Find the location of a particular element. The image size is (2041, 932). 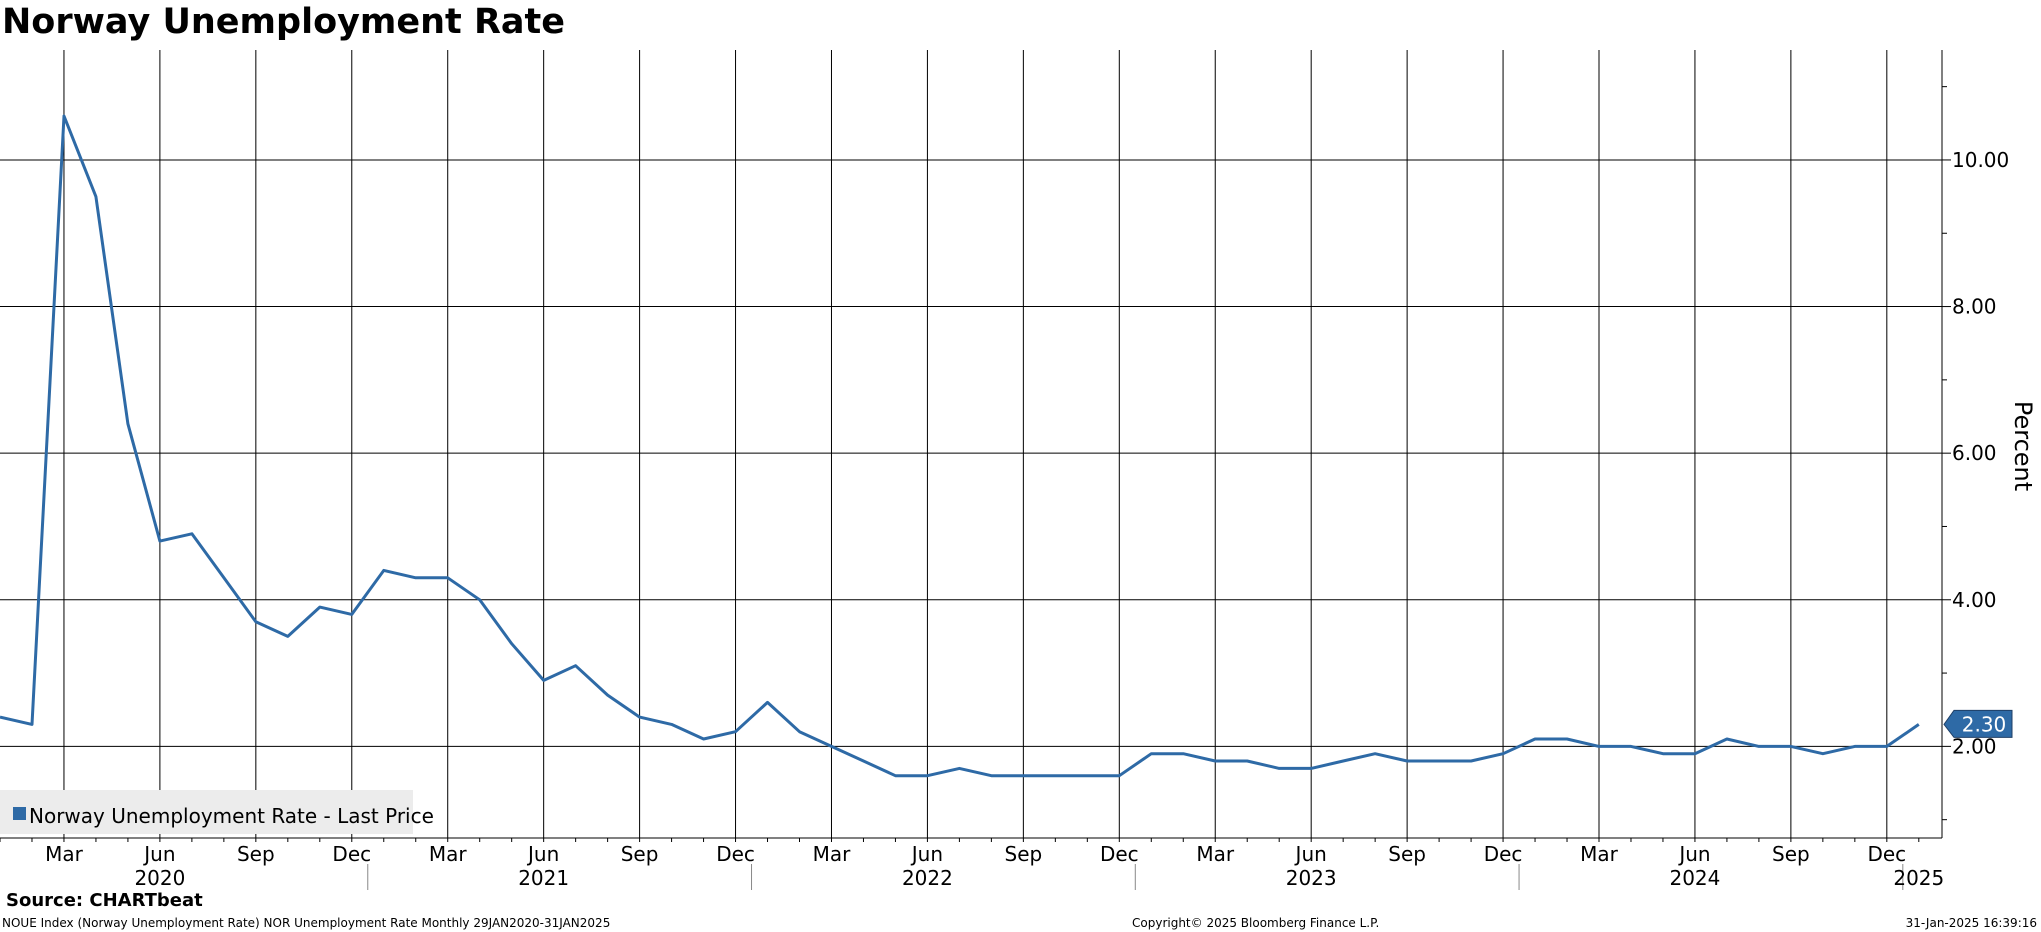

x-year-label: 2025 is located at coordinates (1918, 878).